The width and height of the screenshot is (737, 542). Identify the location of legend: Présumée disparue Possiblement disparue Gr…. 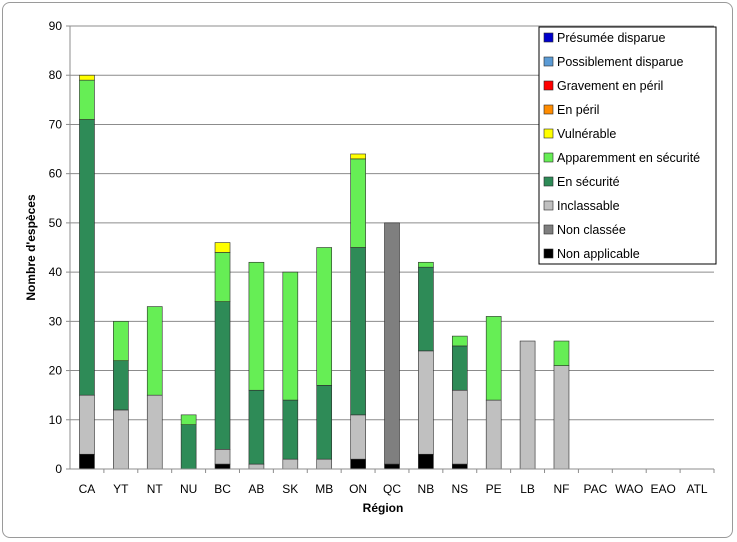
(627, 145).